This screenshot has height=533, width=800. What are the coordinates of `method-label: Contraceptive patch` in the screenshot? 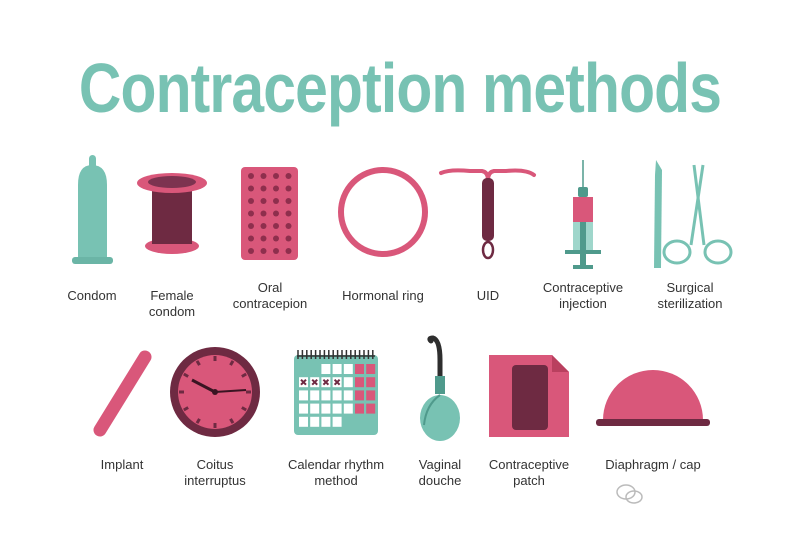 It's located at (529, 473).